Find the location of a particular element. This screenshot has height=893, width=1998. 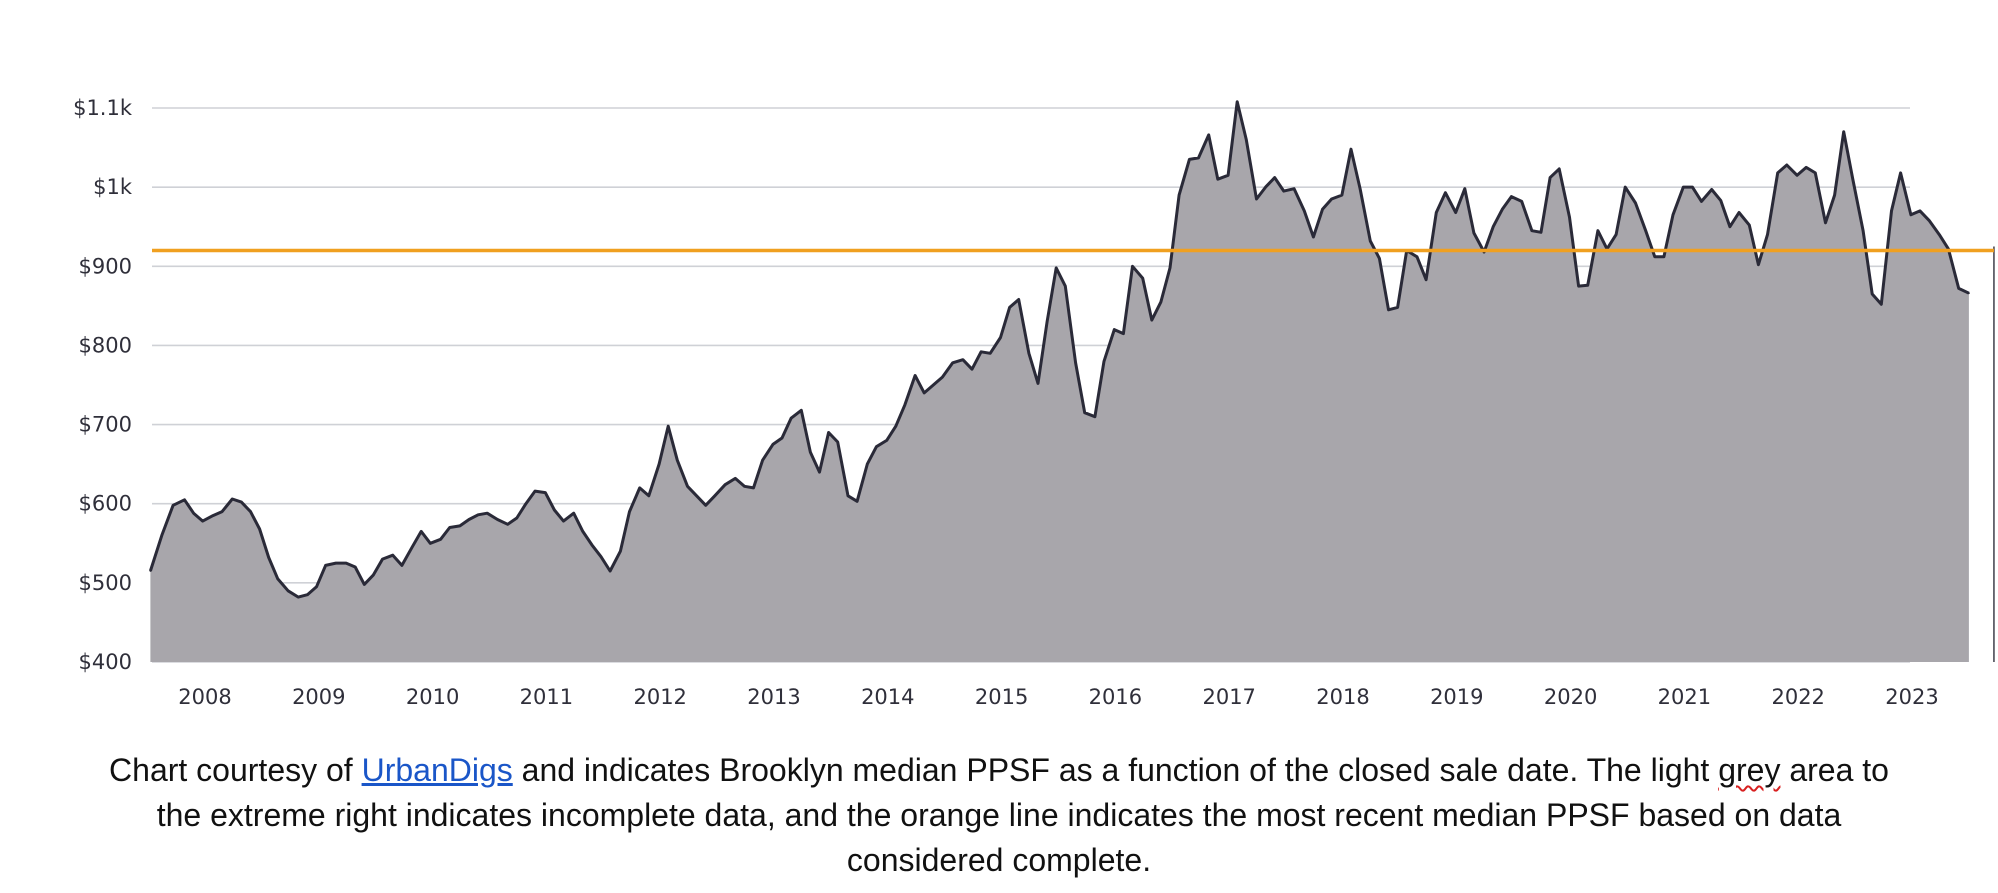

x-tick-label: 2016 is located at coordinates (1115, 697).